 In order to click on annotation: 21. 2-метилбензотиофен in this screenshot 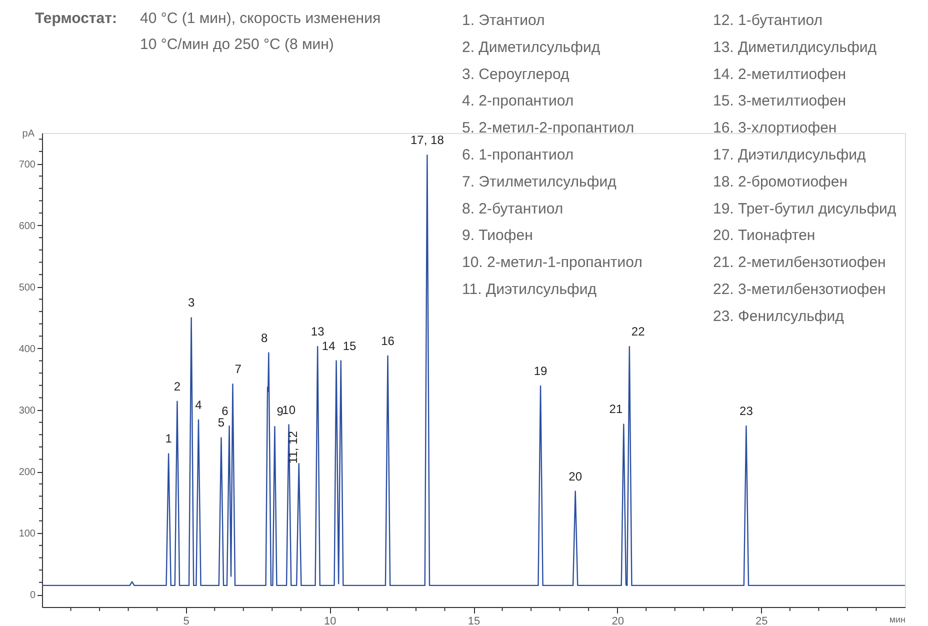, I will do `click(799, 263)`.